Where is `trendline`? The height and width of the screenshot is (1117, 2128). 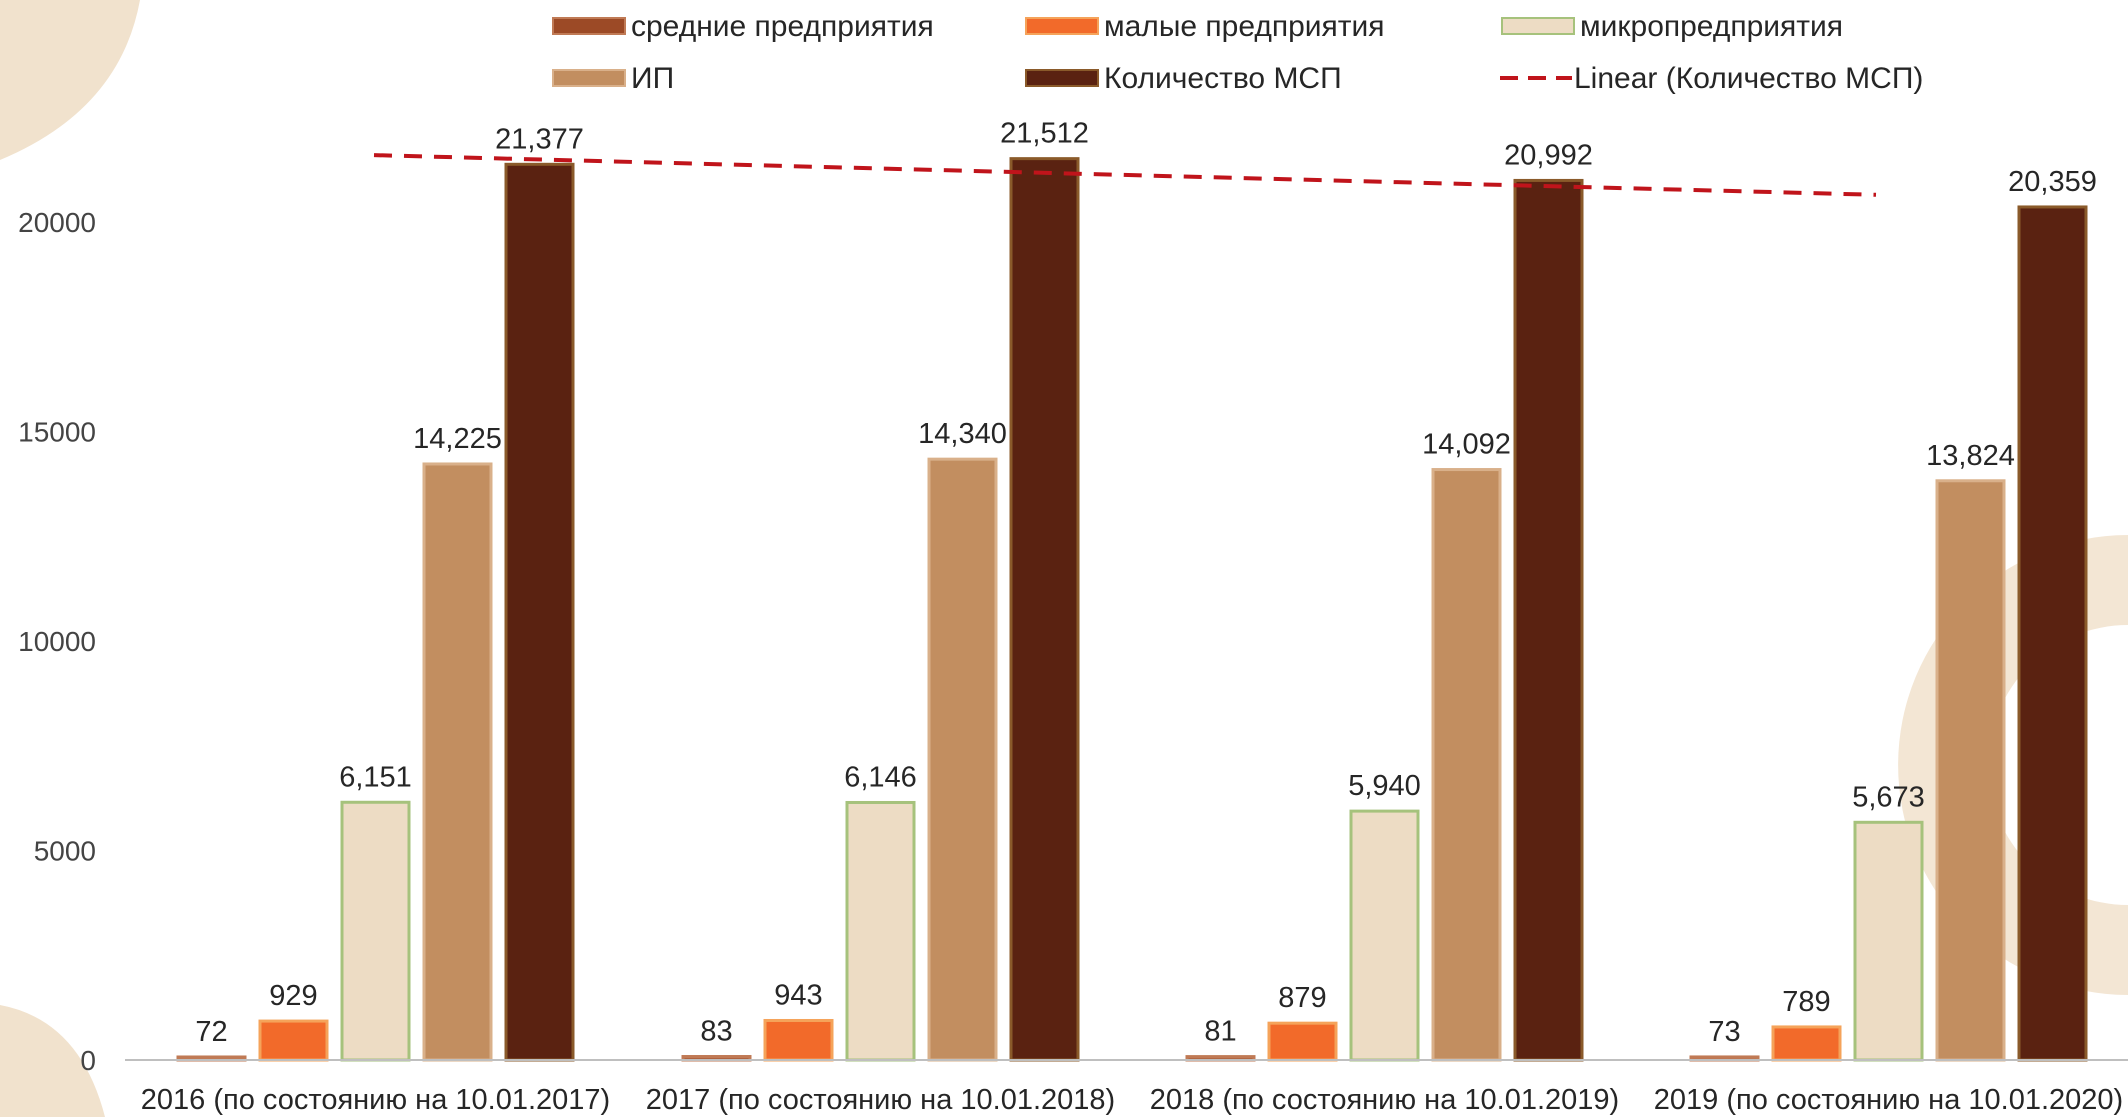 trendline is located at coordinates (1125, 175).